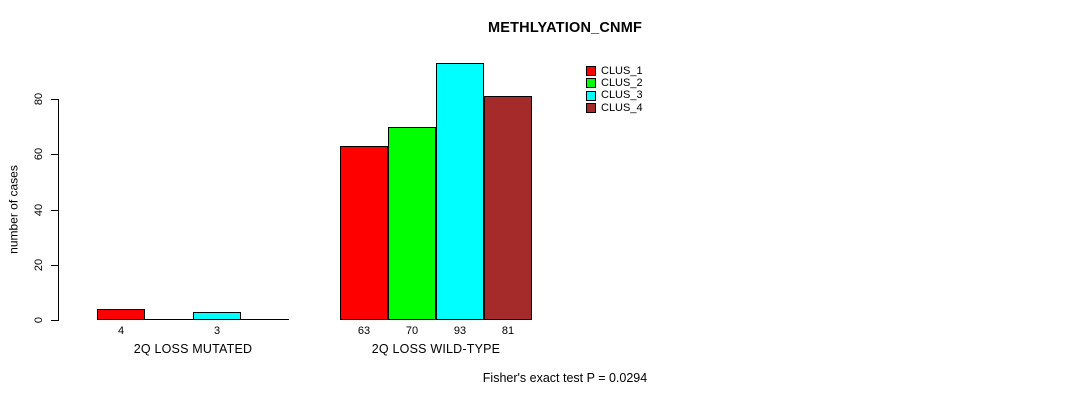 The image size is (1090, 400). I want to click on pvalue-annotation: Fisher's exact test P = 0.0294, so click(565, 378).